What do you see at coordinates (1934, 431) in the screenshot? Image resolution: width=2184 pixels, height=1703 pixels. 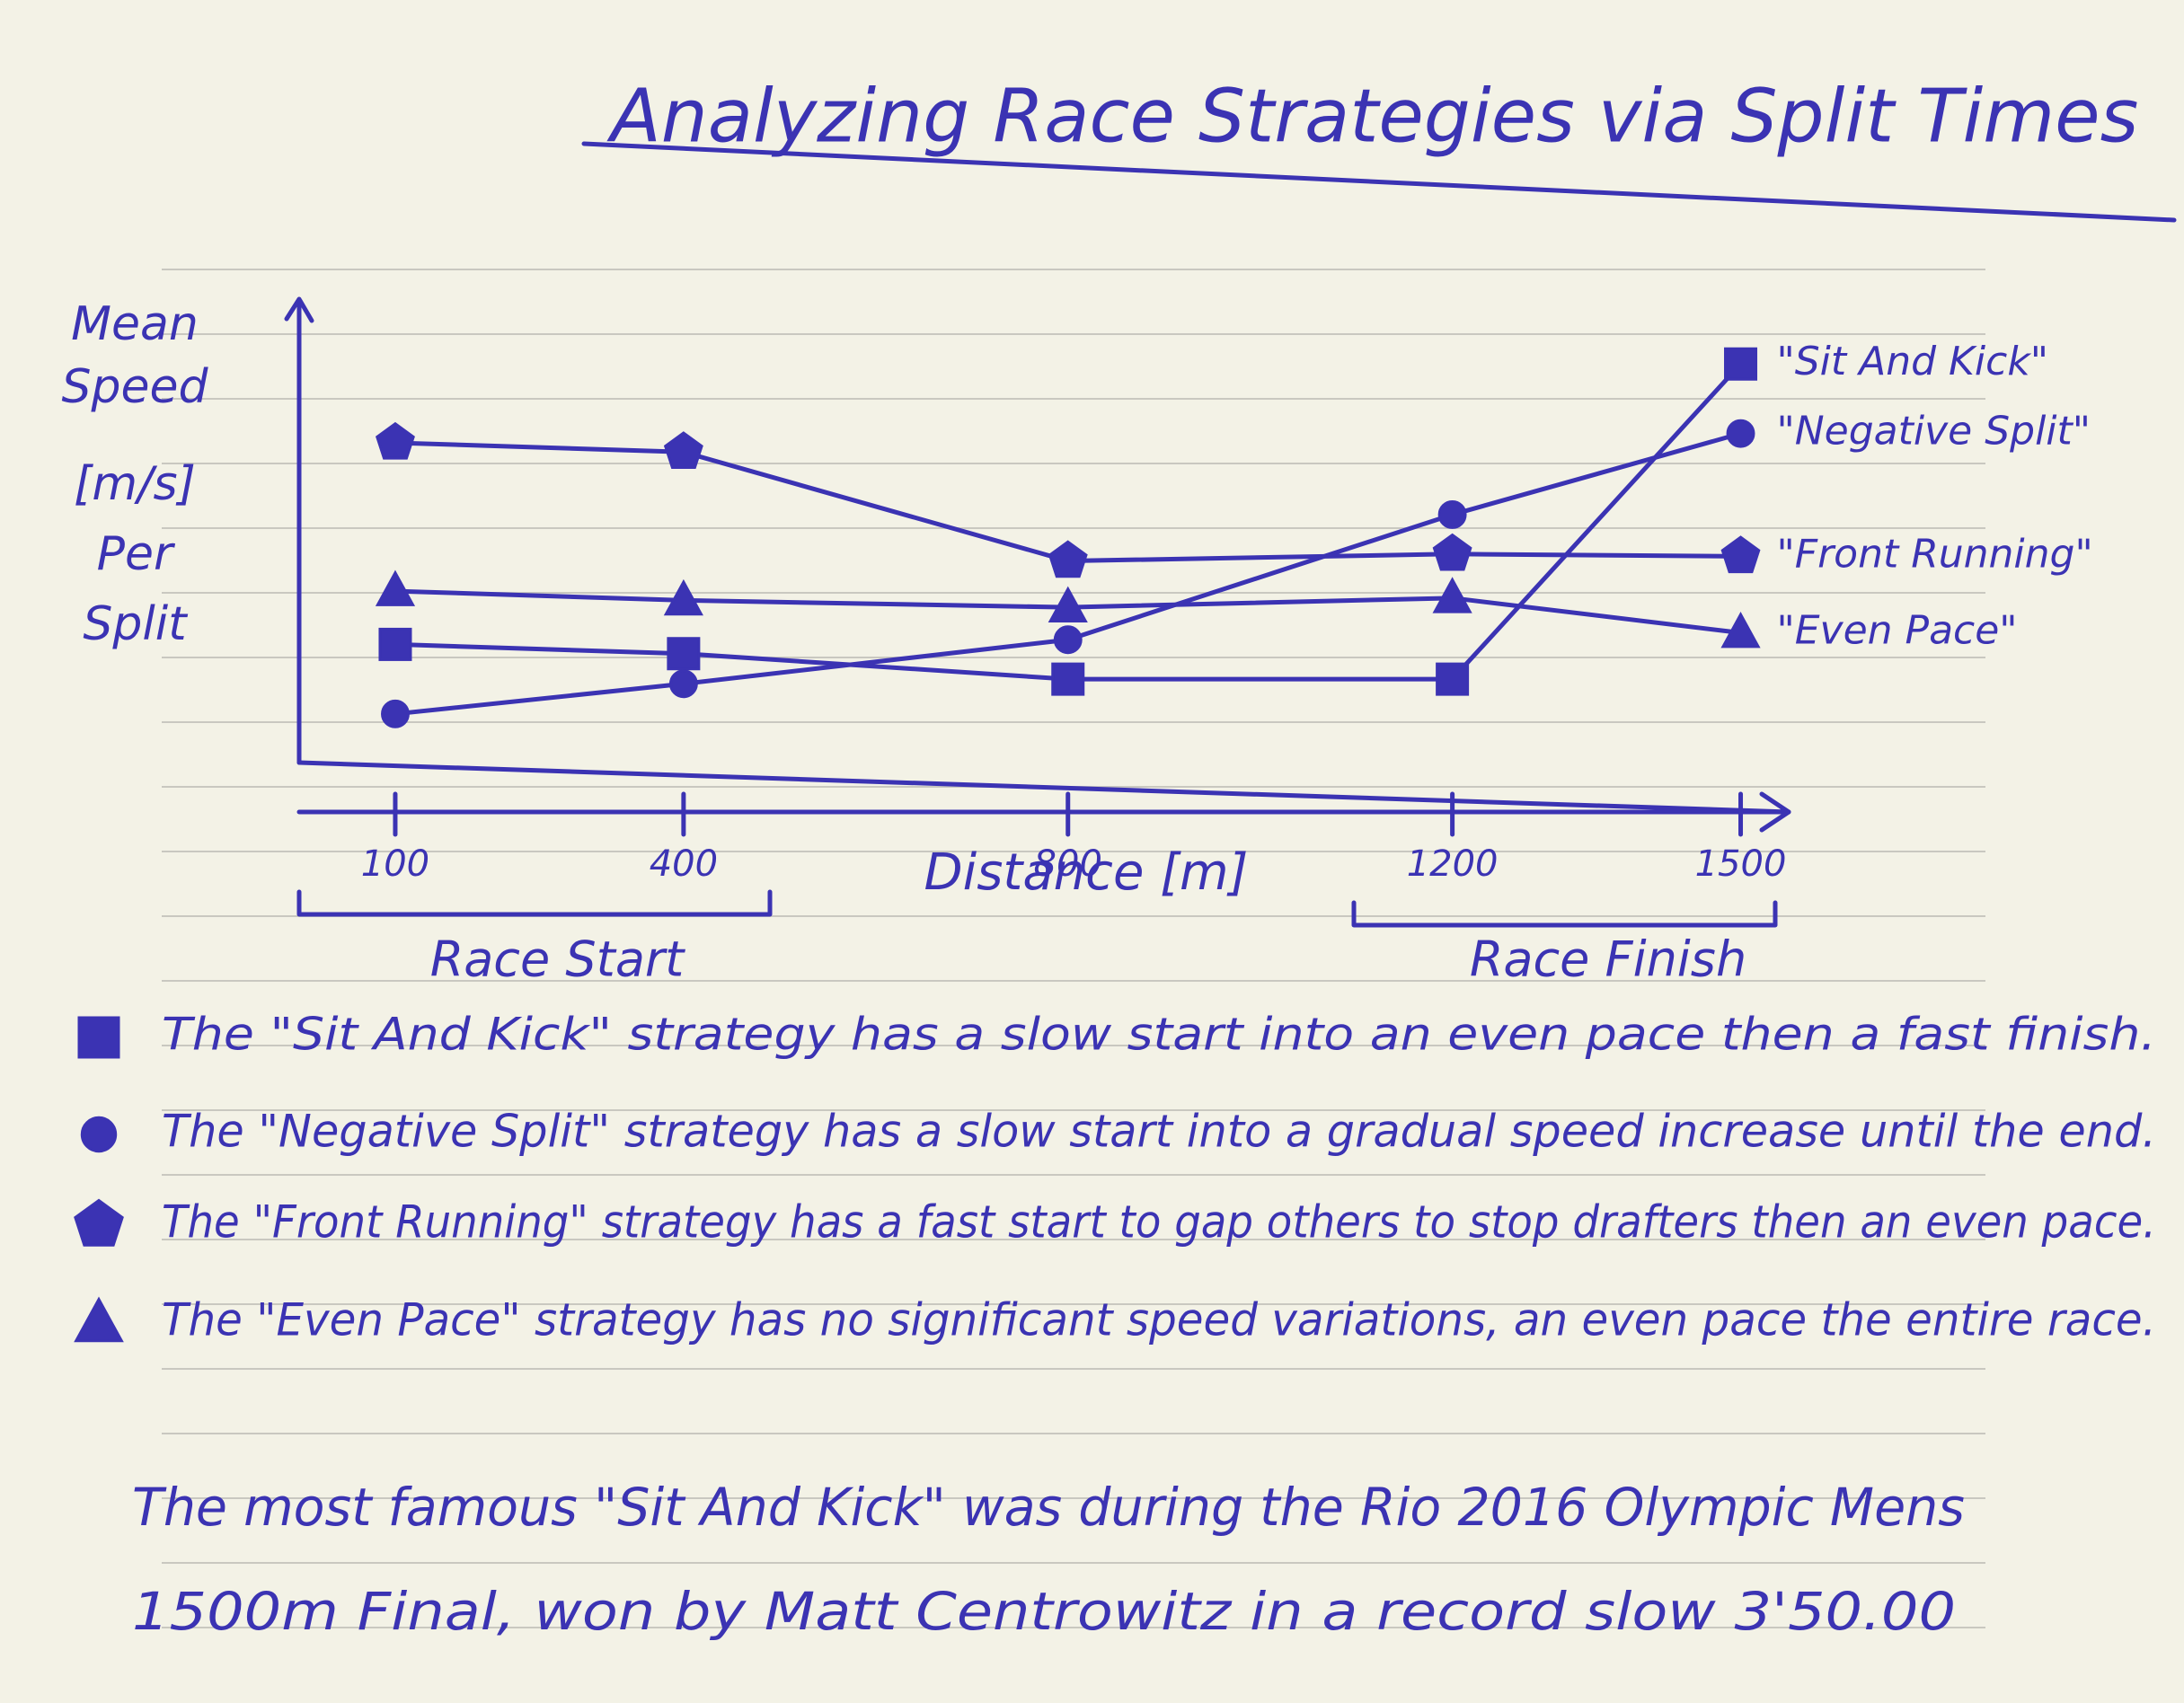 I see `legend-label: "Negative Split"` at bounding box center [1934, 431].